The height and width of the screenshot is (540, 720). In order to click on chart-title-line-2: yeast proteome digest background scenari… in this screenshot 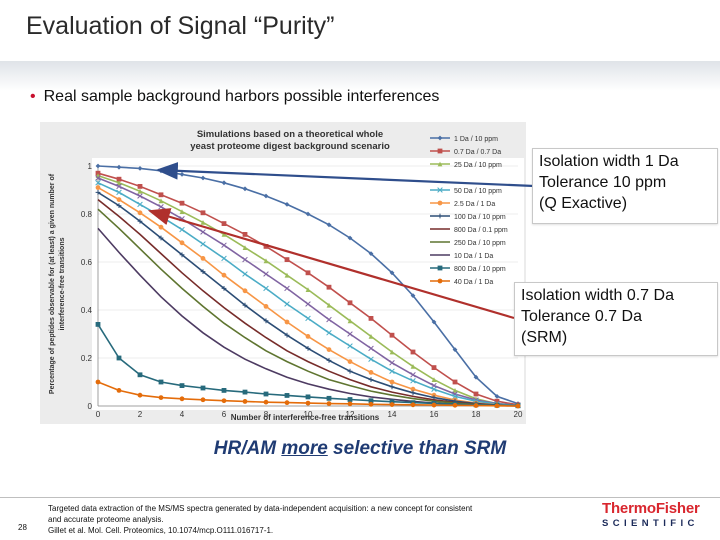, I will do `click(290, 146)`.